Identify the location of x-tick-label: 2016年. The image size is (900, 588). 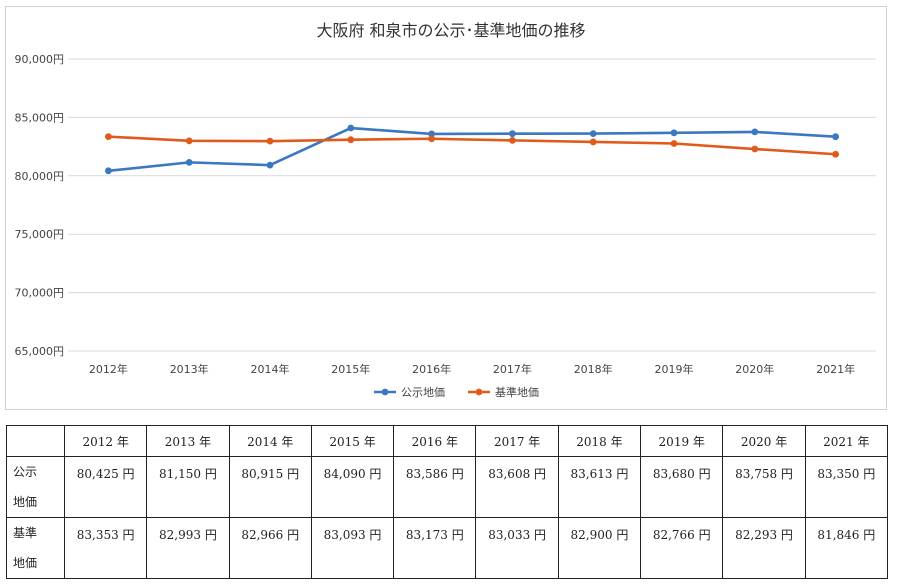
(431, 369).